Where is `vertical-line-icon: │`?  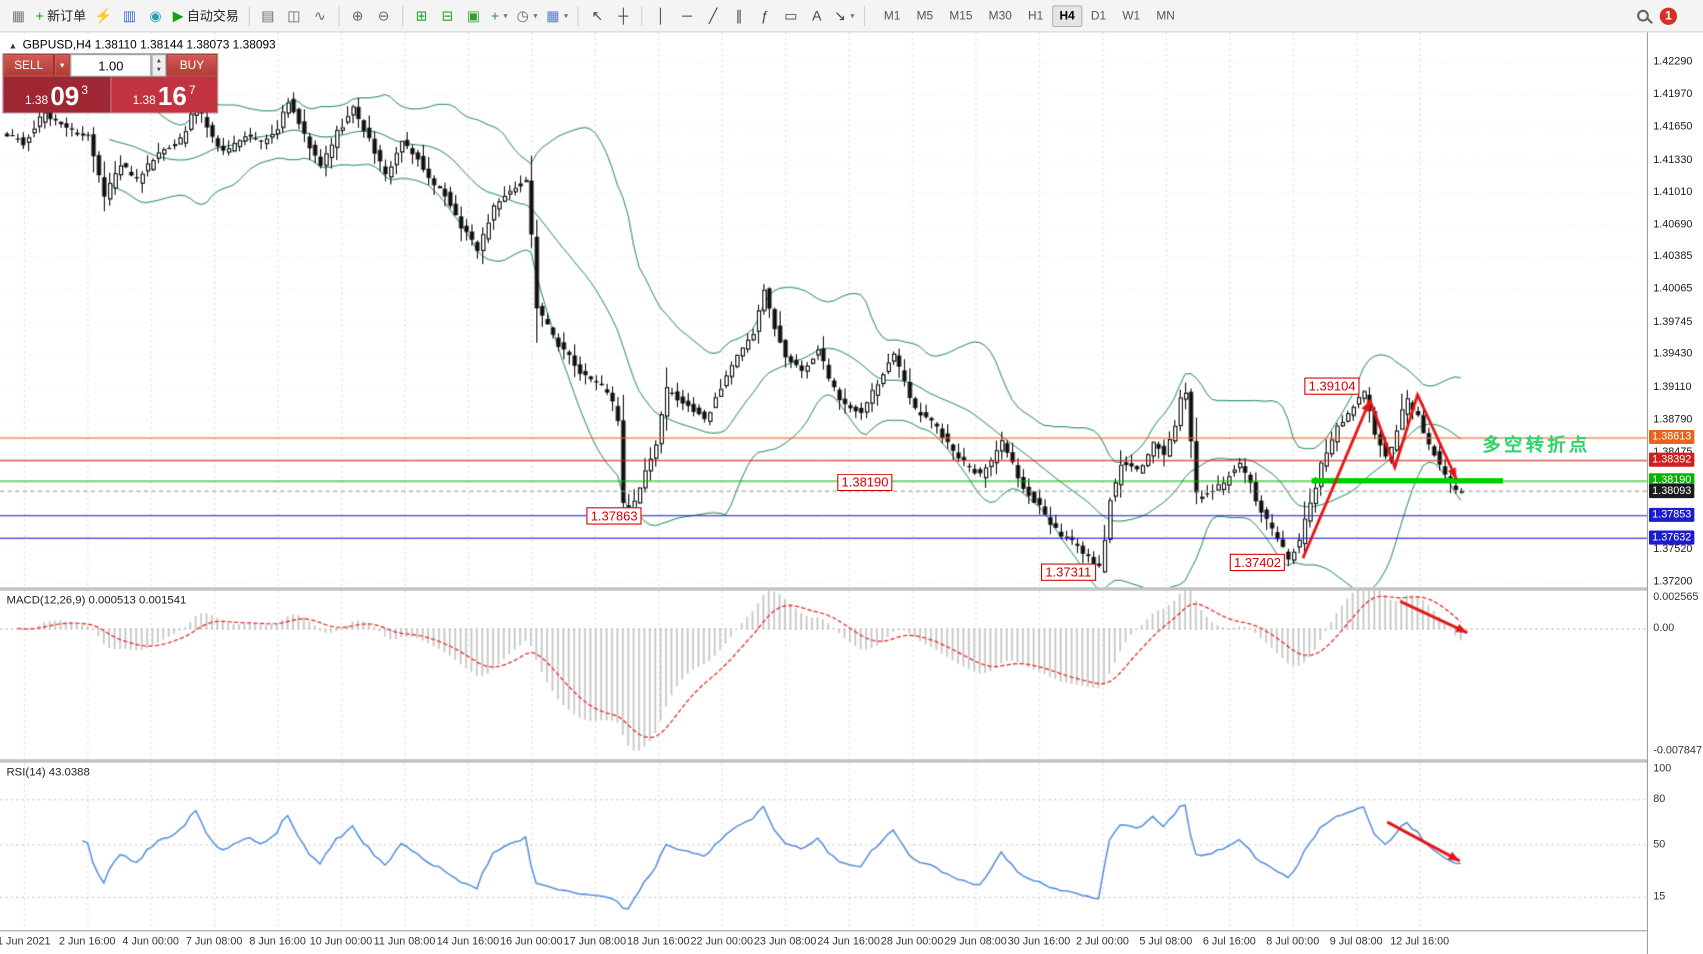 vertical-line-icon: │ is located at coordinates (661, 15).